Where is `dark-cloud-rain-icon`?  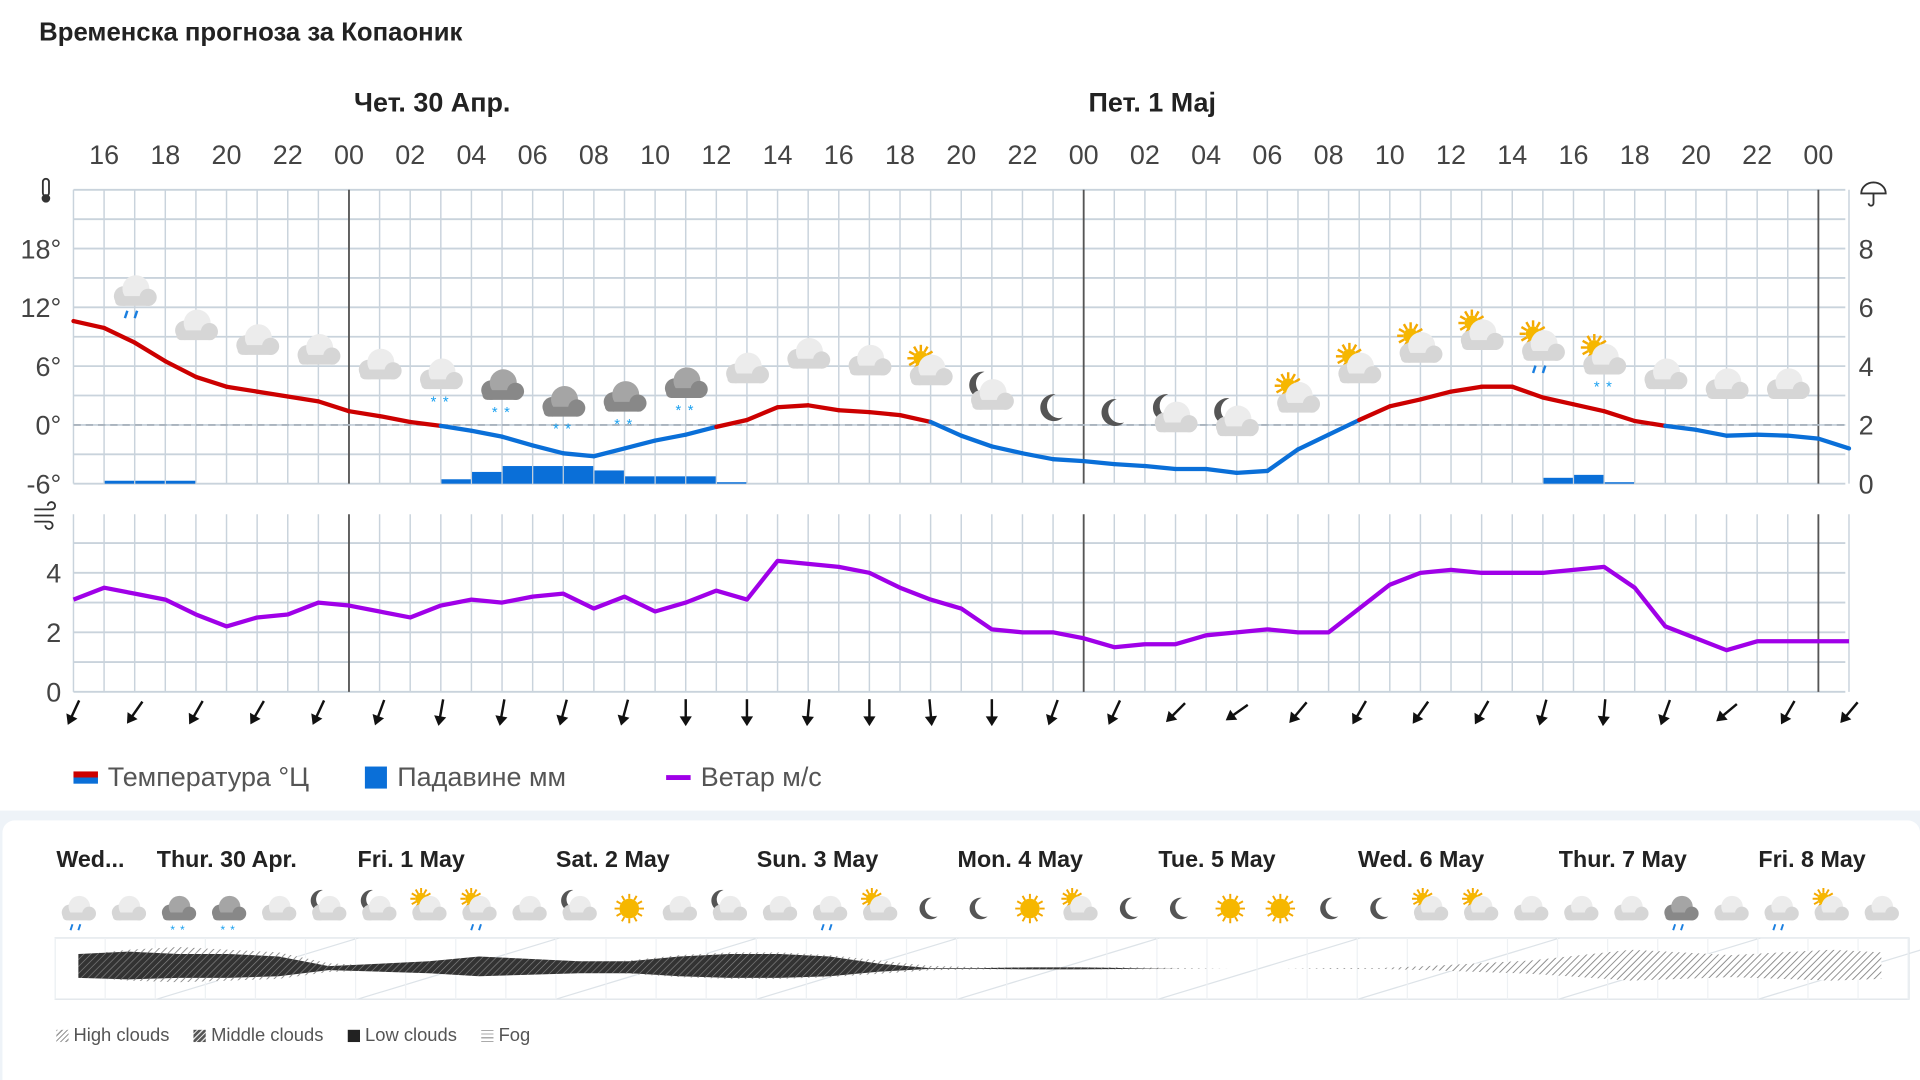 dark-cloud-rain-icon is located at coordinates (1681, 913).